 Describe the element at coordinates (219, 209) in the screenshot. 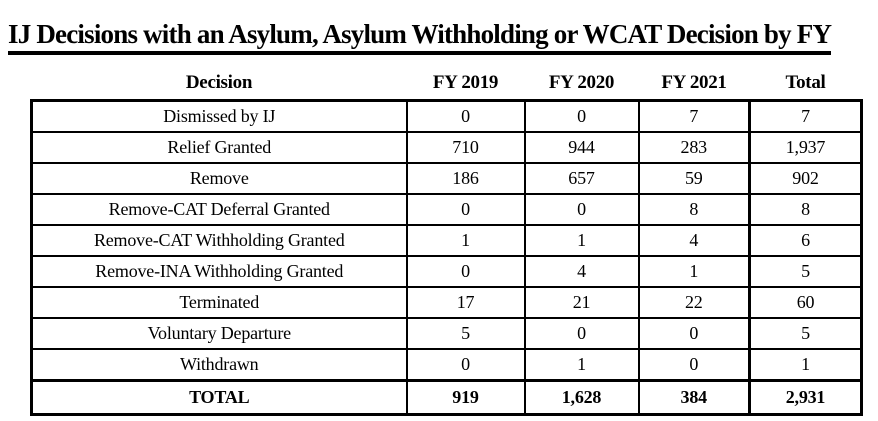

I see `decision-label-cell: Remove-CAT Deferral Granted` at that location.